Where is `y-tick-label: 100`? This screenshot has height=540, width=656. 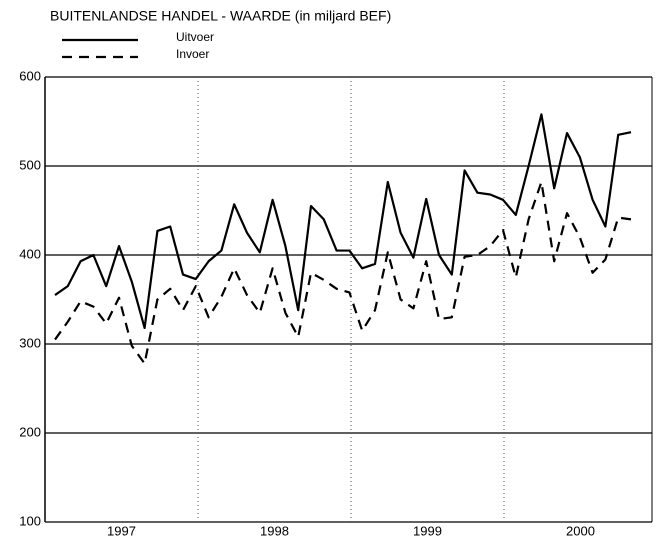
y-tick-label: 100 is located at coordinates (30, 520).